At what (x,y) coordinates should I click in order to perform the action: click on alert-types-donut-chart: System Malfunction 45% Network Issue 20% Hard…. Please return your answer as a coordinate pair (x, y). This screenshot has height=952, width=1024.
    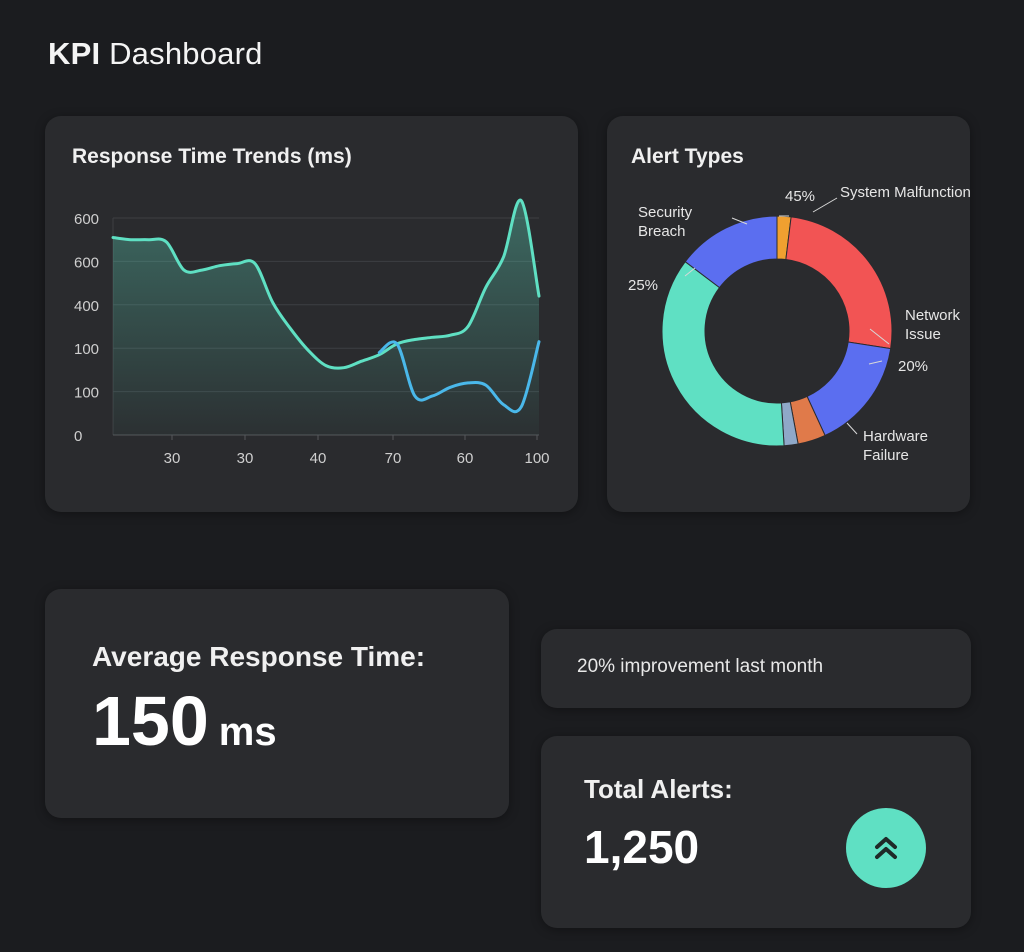
    Looking at the image, I should click on (799, 324).